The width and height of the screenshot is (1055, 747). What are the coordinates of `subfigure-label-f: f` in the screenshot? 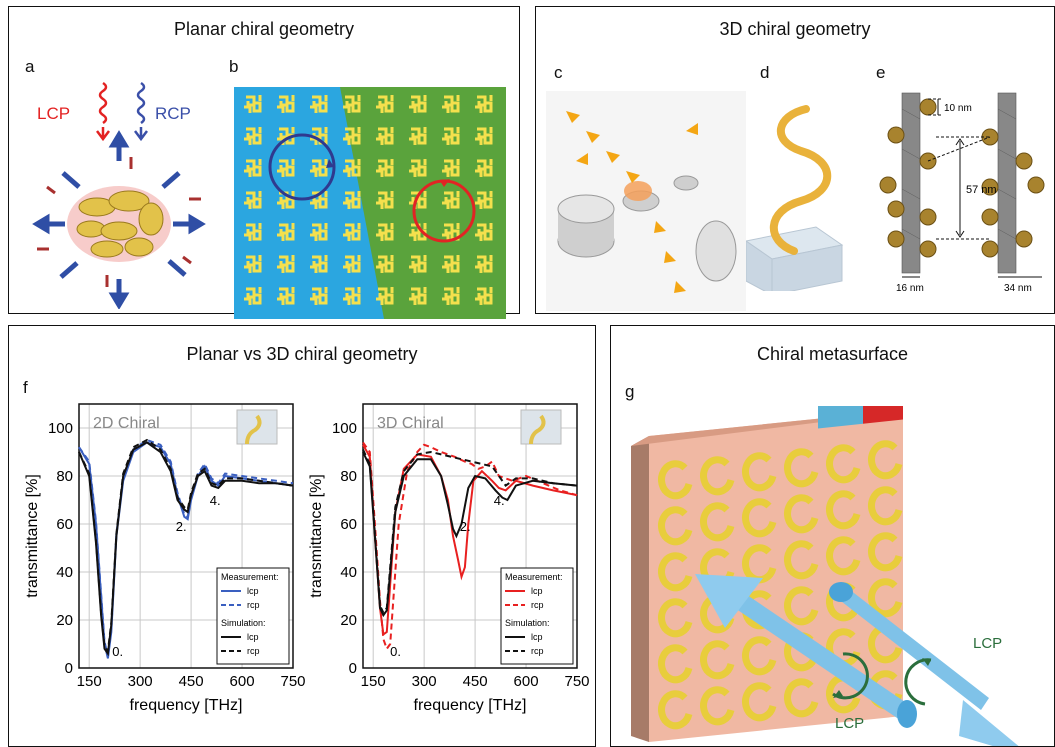 It's located at (25, 387).